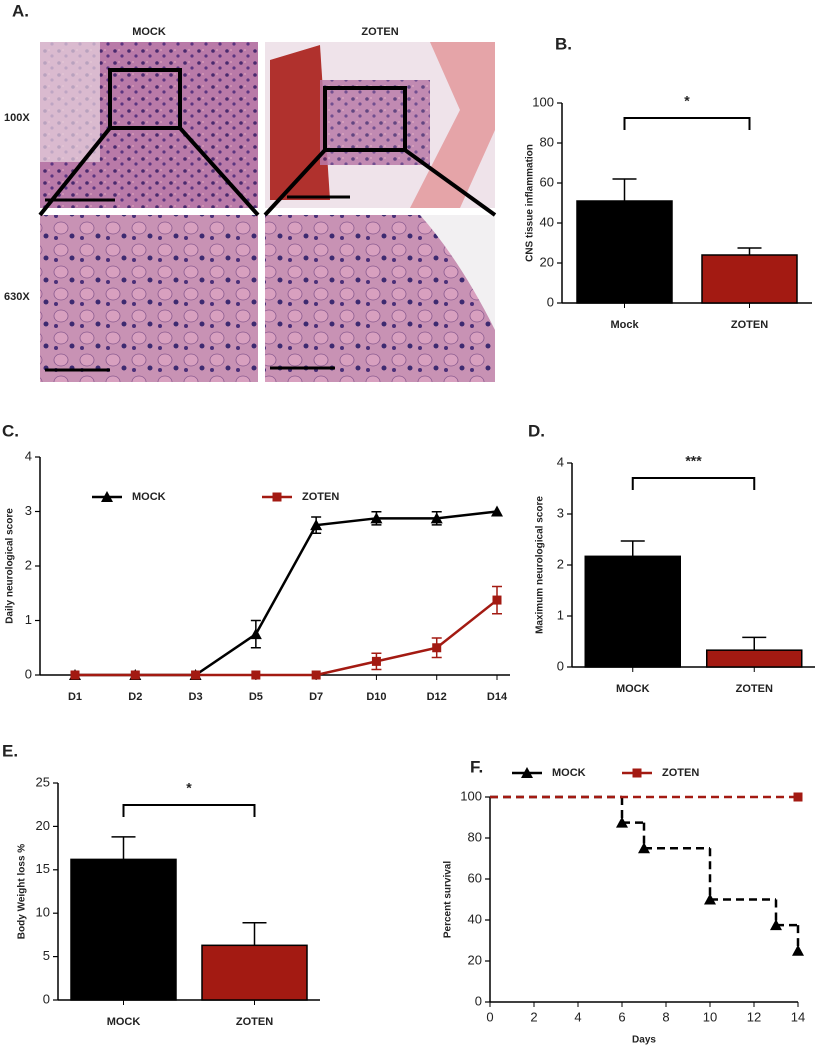 Image resolution: width=838 pixels, height=1050 pixels. Describe the element at coordinates (267, 142) in the screenshot. I see `zoom-box` at that location.